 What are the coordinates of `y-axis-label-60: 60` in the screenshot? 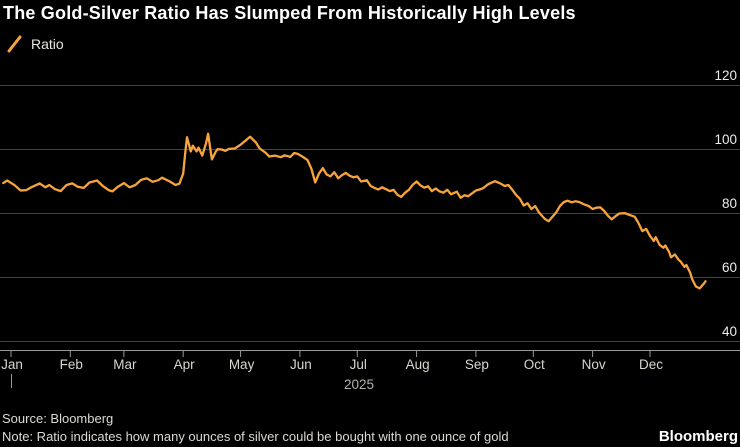 It's located at (729, 267).